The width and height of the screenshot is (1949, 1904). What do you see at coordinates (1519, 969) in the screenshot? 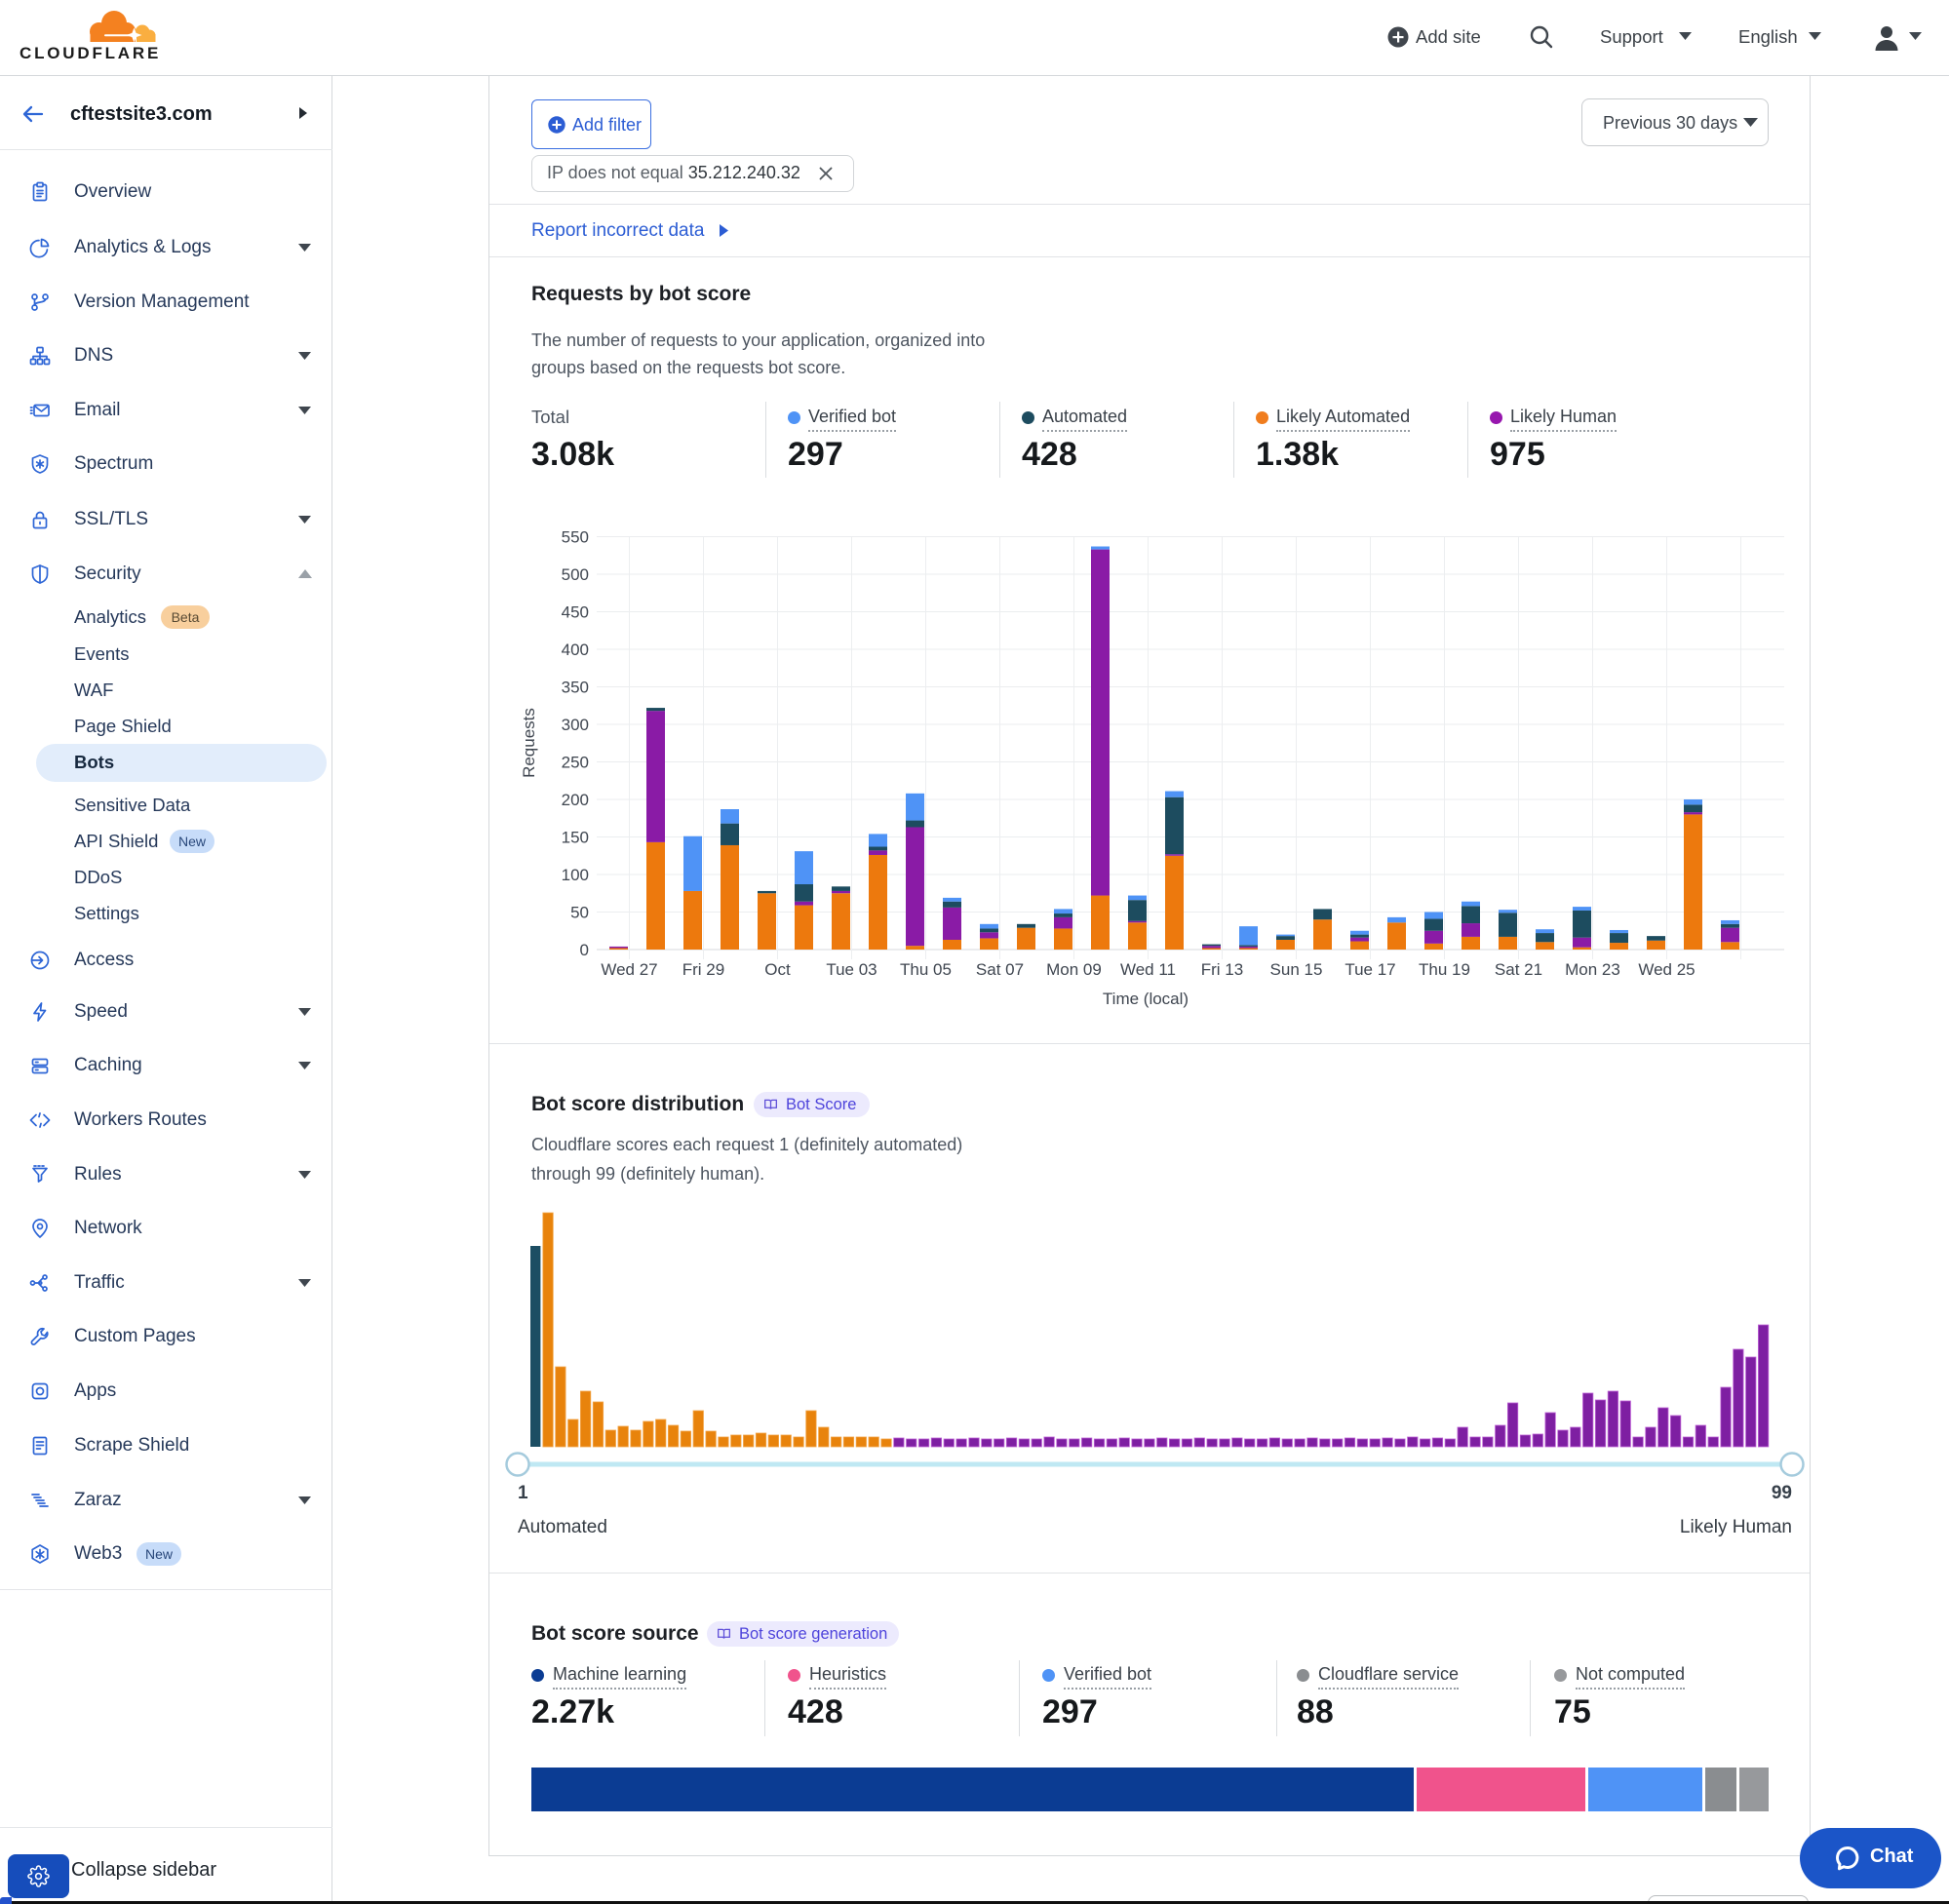
I see `svg-text: Sat 21` at bounding box center [1519, 969].